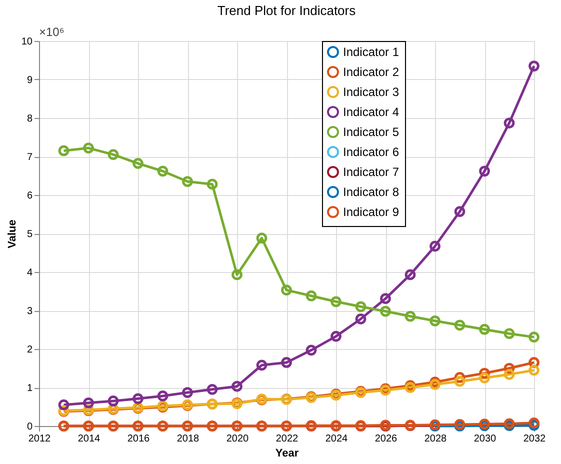 The width and height of the screenshot is (561, 464). I want to click on x-tick-label: 2012, so click(40, 439).